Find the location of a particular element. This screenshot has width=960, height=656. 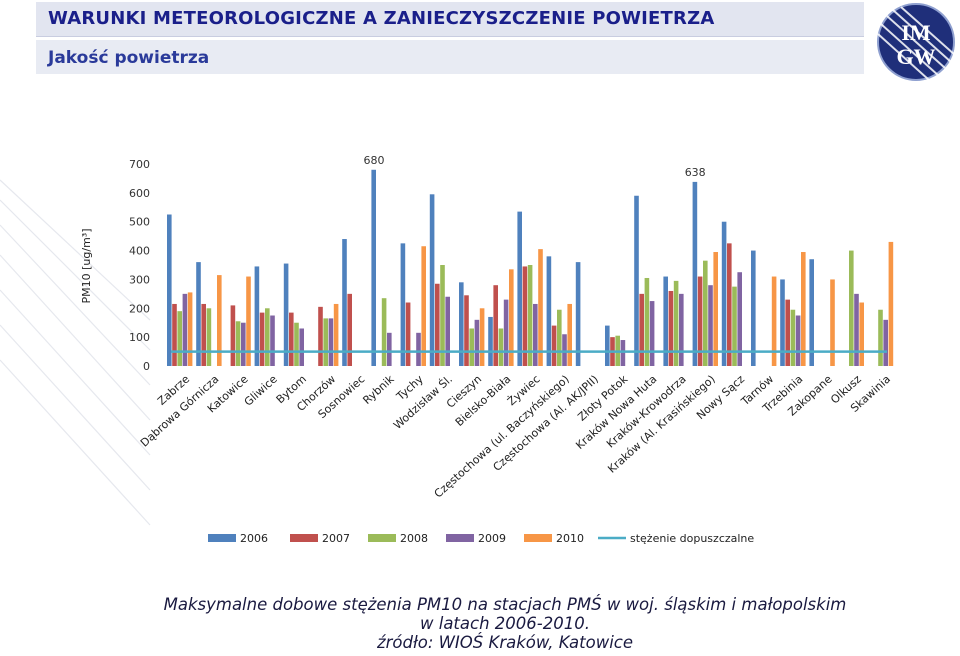

caption-line-3: źródło: WIOŚ Kraków, Katowice is located at coordinates (505, 642).